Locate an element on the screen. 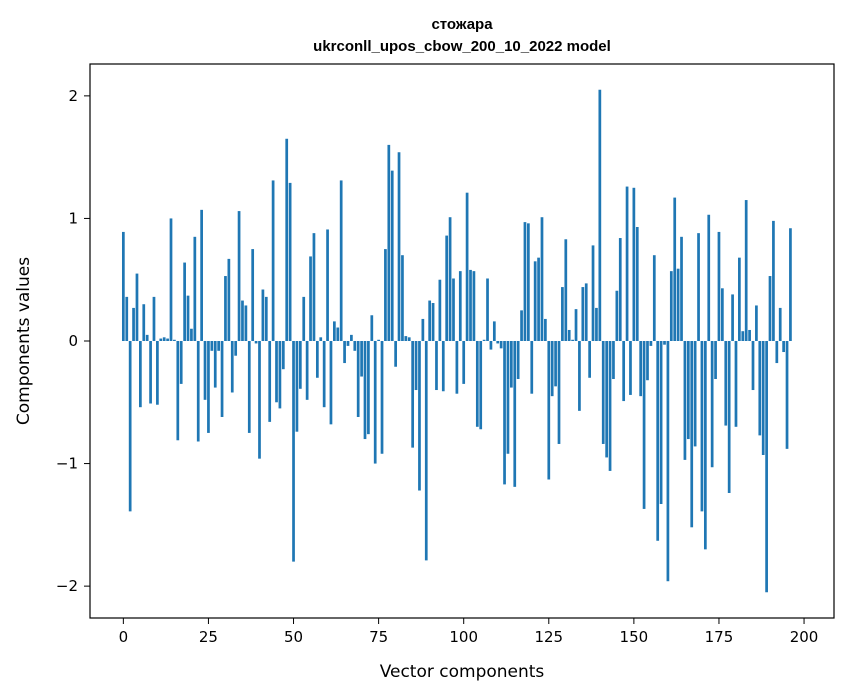  x-tick-label: 125 is located at coordinates (548, 637).